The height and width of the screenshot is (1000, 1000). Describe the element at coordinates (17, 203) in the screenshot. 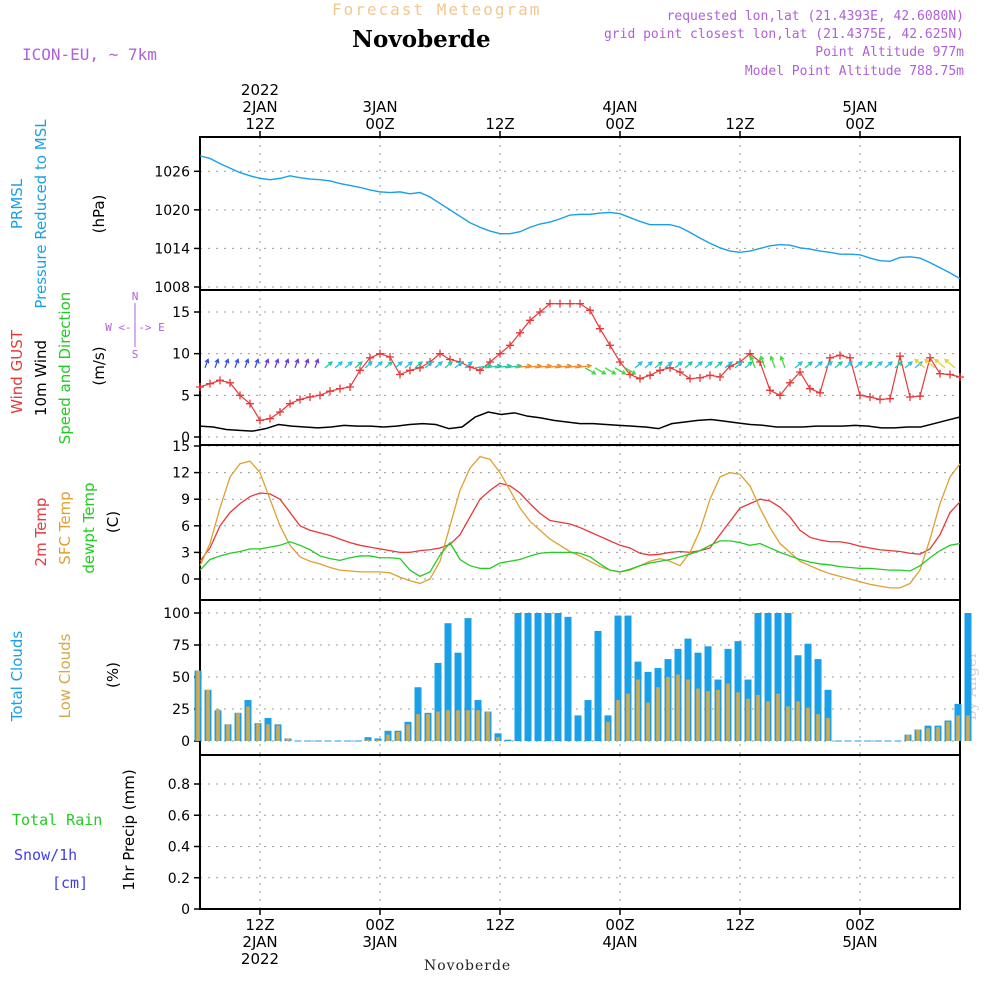

I see `label-prmsl: PRMSL` at that location.